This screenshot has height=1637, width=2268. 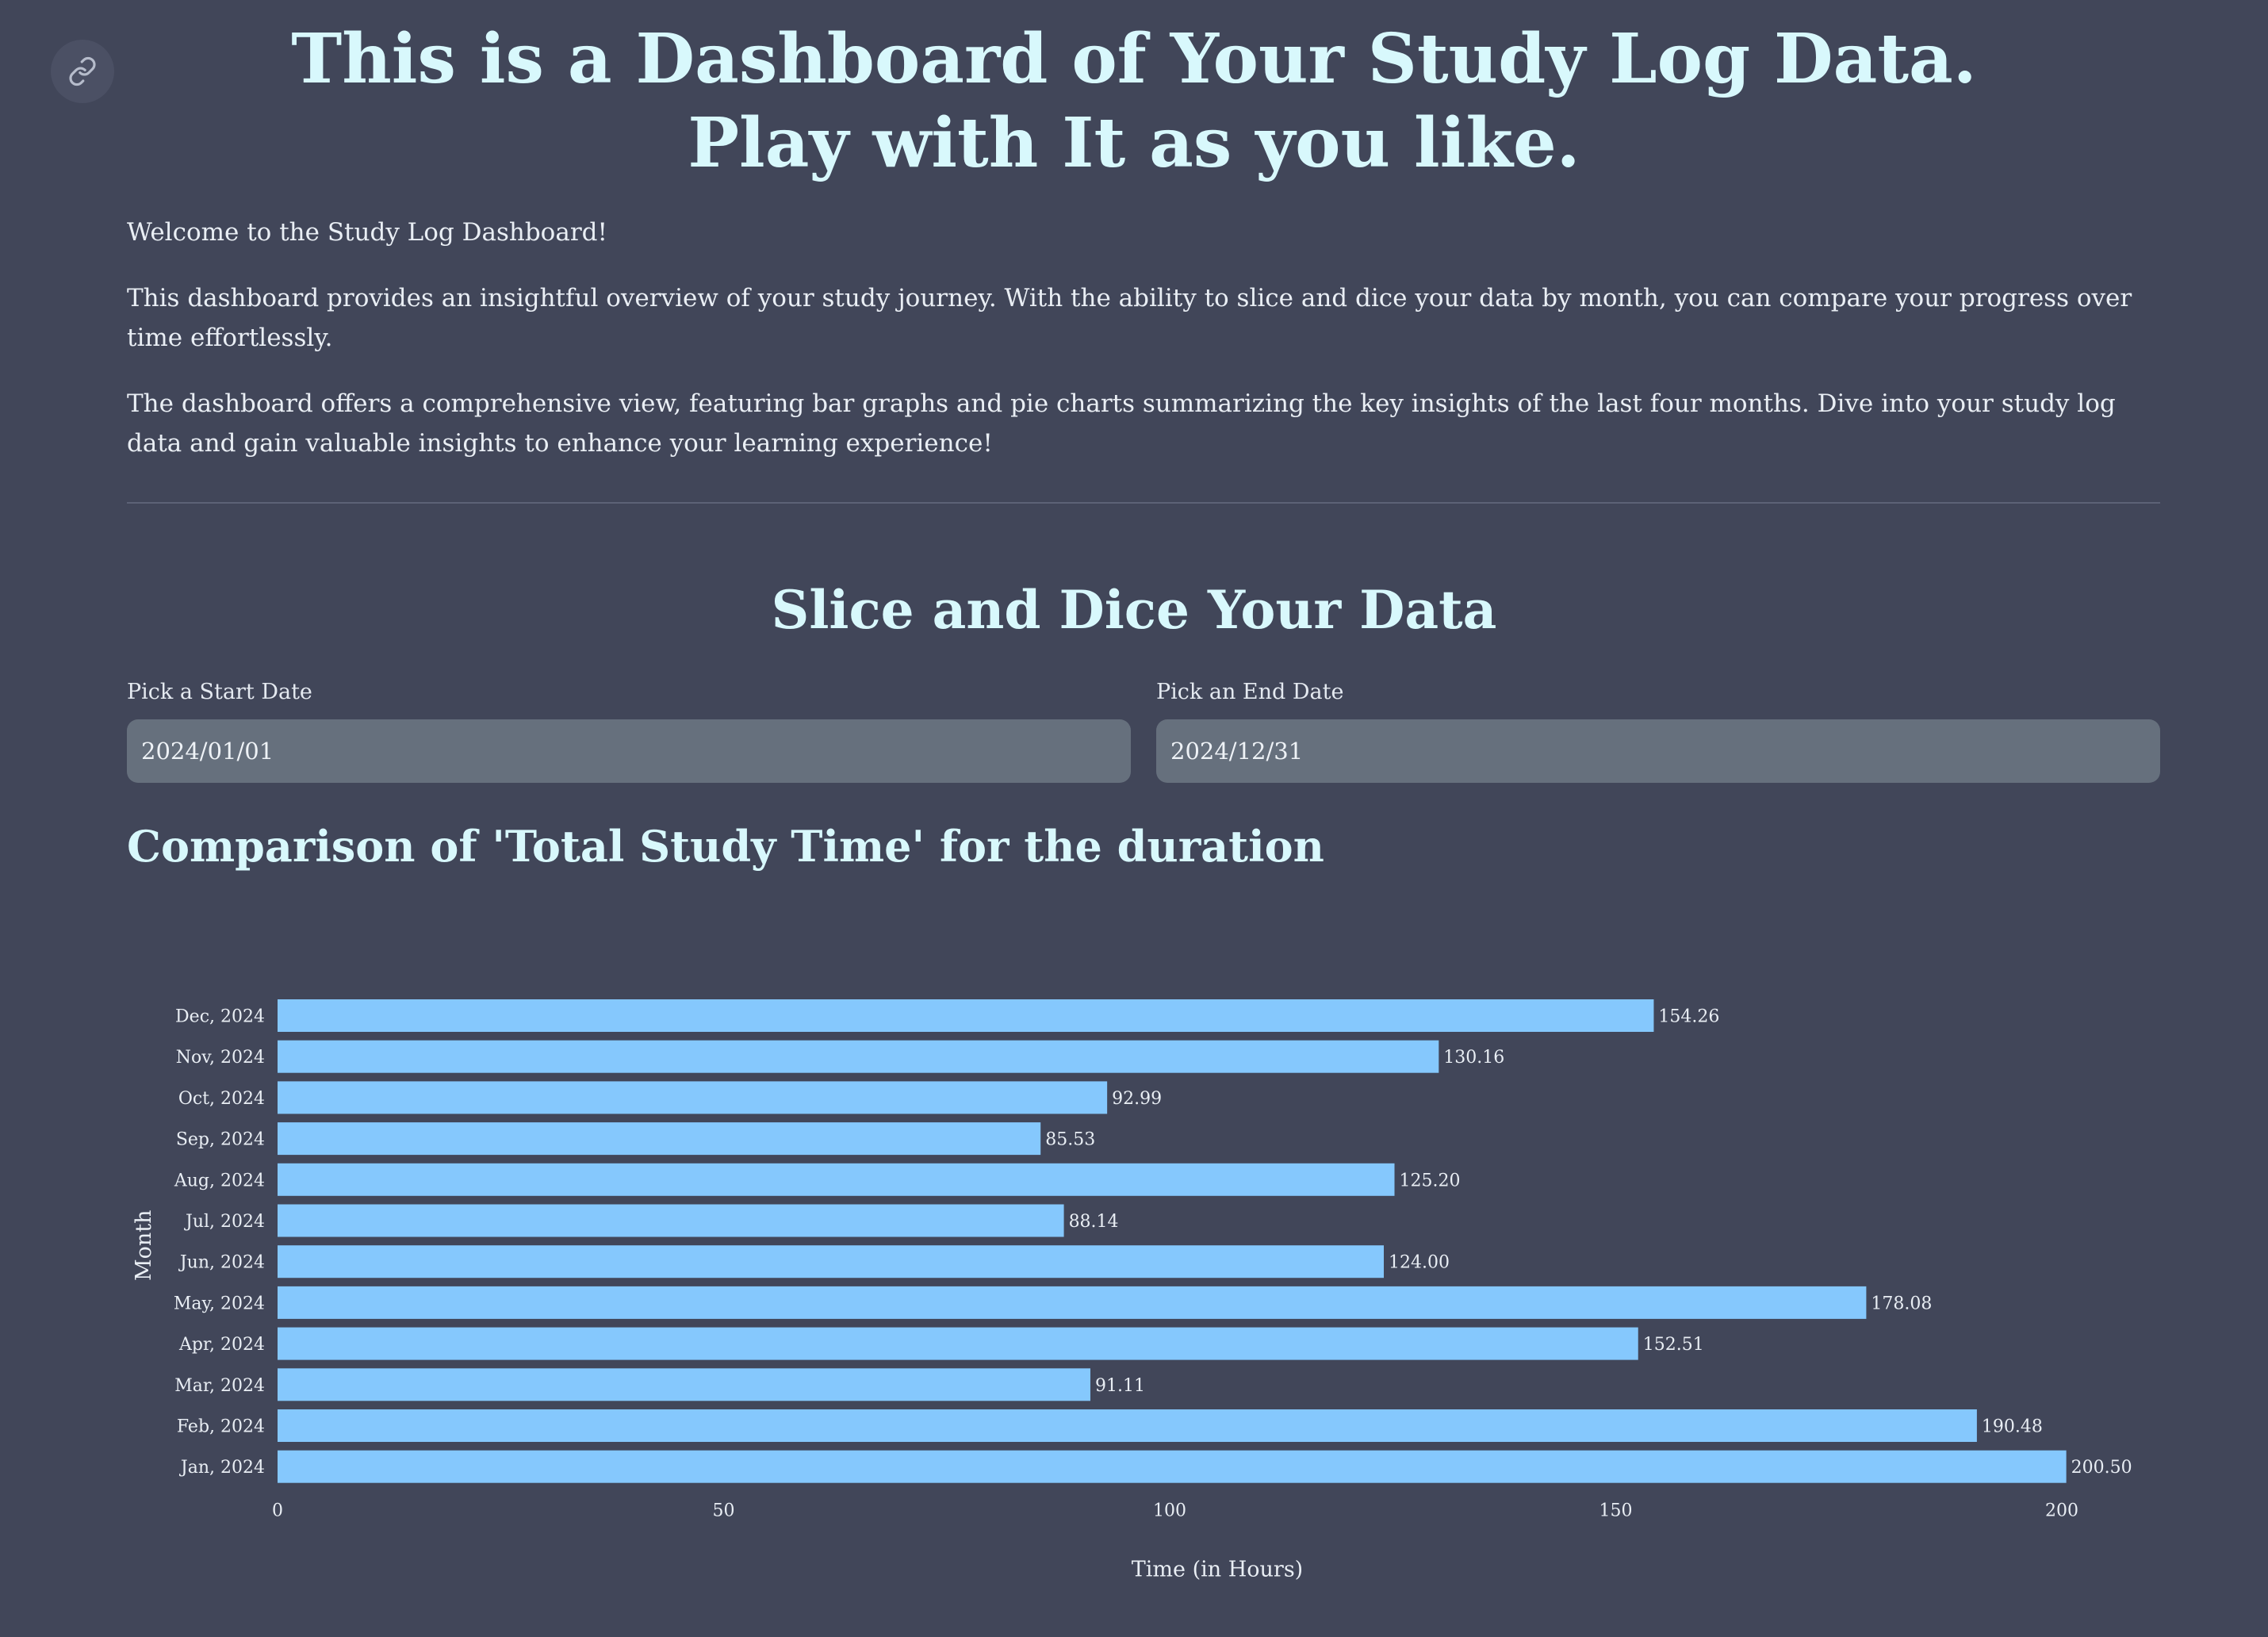 What do you see at coordinates (1616, 1511) in the screenshot?
I see `x-tick-label: 150` at bounding box center [1616, 1511].